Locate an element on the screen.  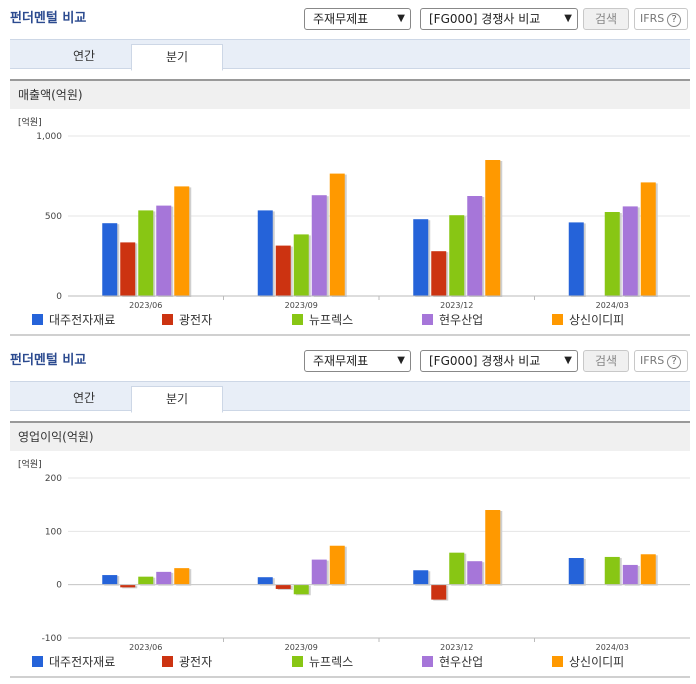
ifrs-label: IFRS is located at coordinates (652, 18).